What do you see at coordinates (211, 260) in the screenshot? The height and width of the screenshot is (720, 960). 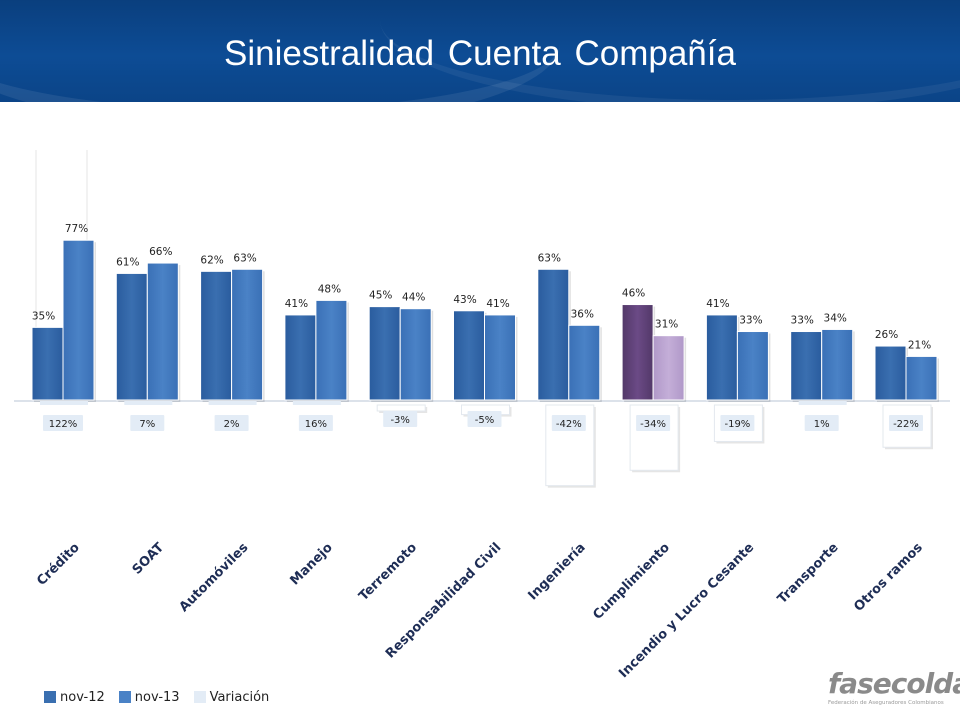 I see `data-label-nov-12: 62%` at bounding box center [211, 260].